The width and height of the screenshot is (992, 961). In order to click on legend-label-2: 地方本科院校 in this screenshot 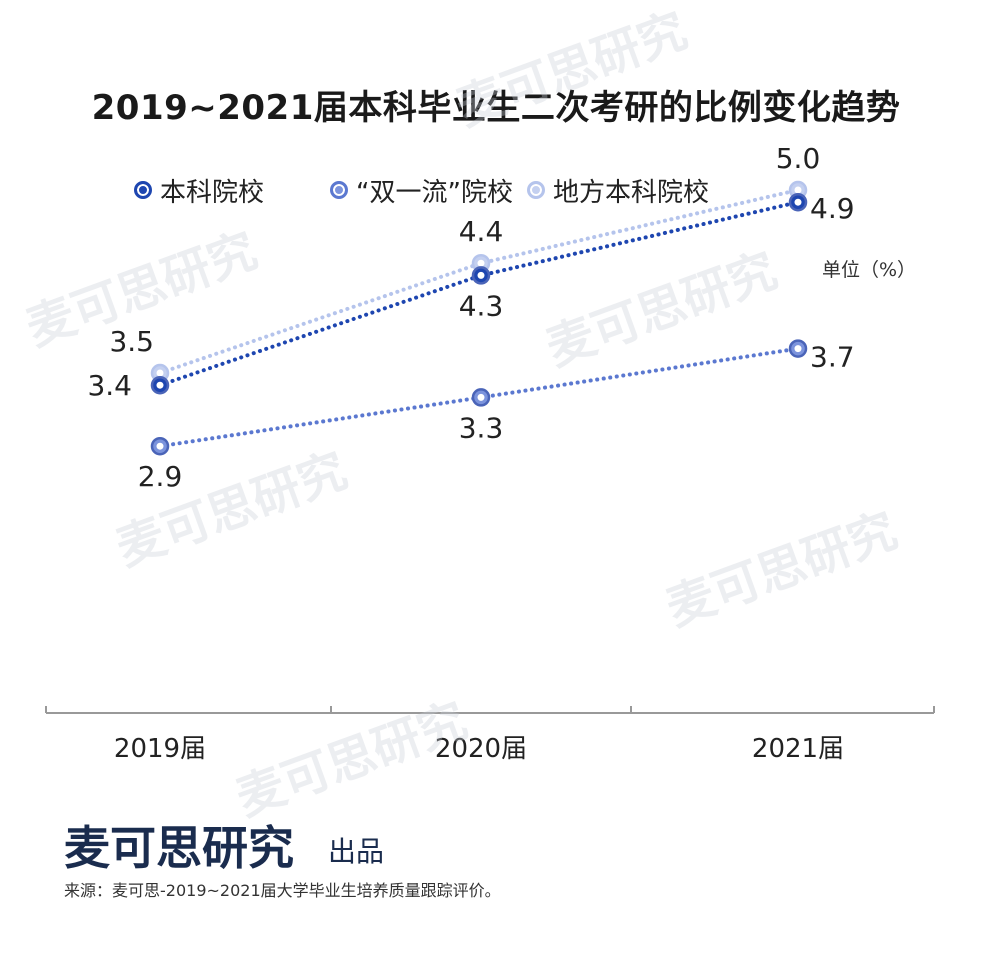, I will do `click(630, 192)`.